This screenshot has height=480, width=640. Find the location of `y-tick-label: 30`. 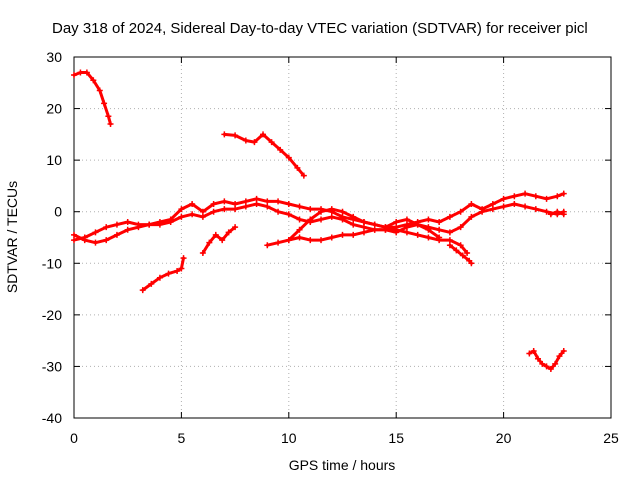

y-tick-label: 30 is located at coordinates (54, 57).